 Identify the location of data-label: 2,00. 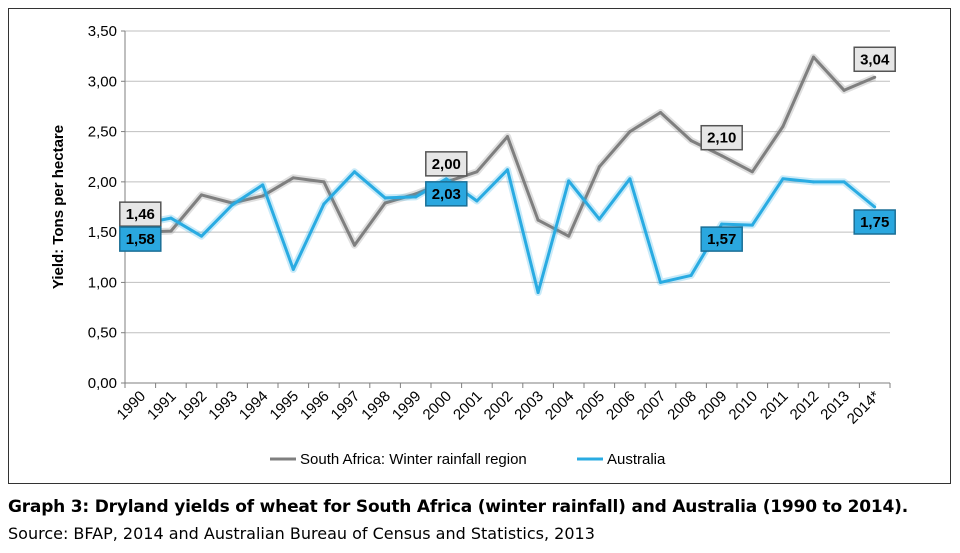
(446, 164).